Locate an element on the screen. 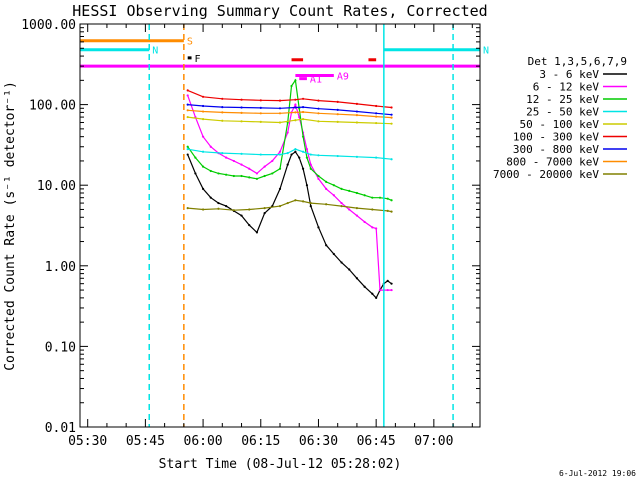 The height and width of the screenshot is (480, 640). legend-label: 800 - 7000 keV is located at coordinates (552, 162).